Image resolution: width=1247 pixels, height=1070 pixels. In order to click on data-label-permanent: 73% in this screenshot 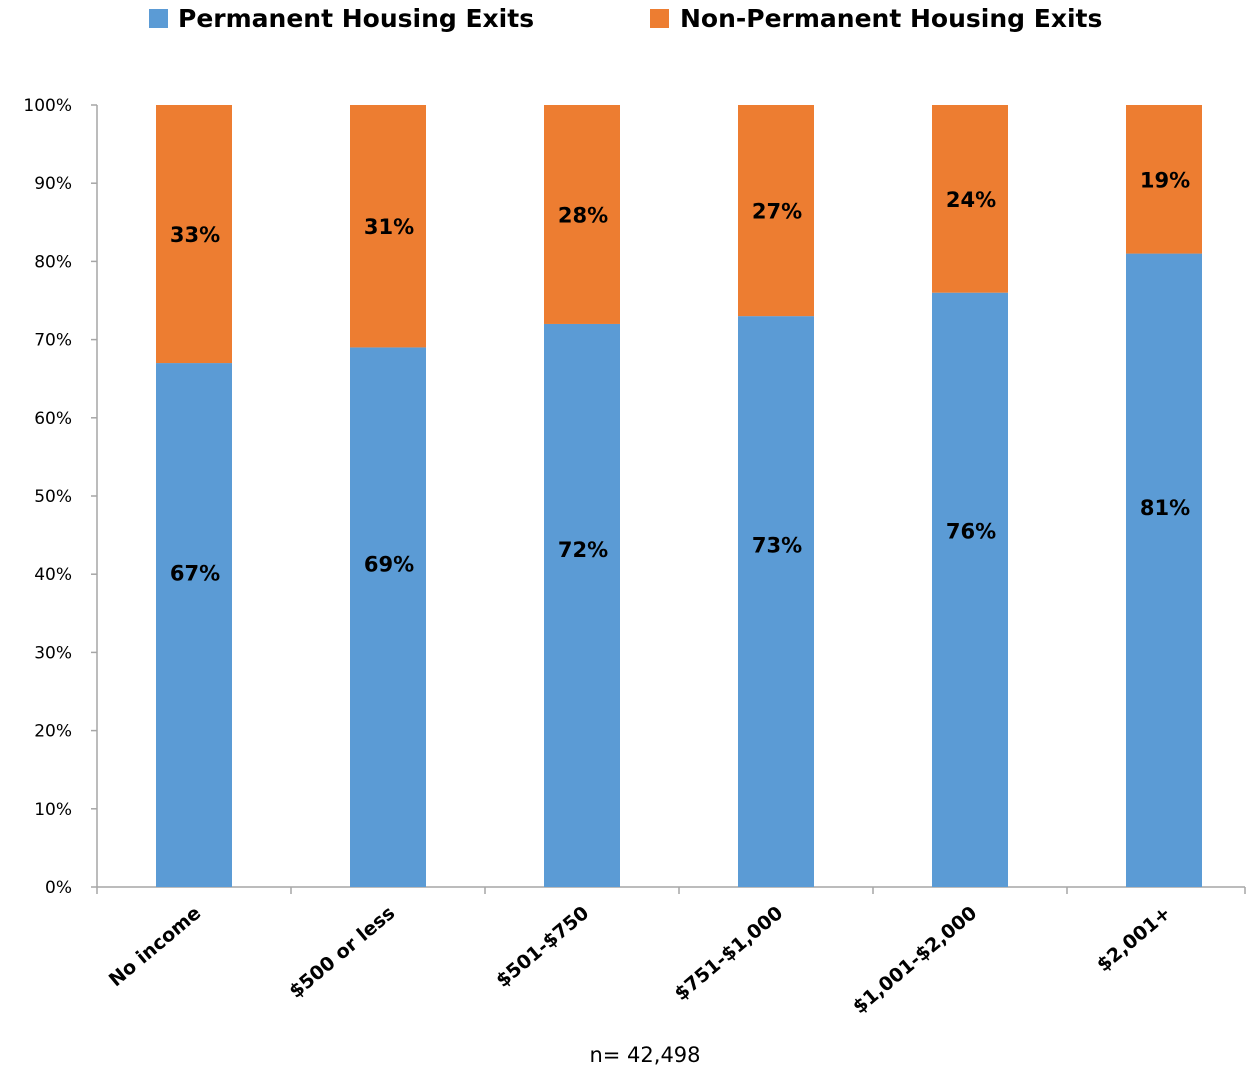, I will do `click(777, 545)`.